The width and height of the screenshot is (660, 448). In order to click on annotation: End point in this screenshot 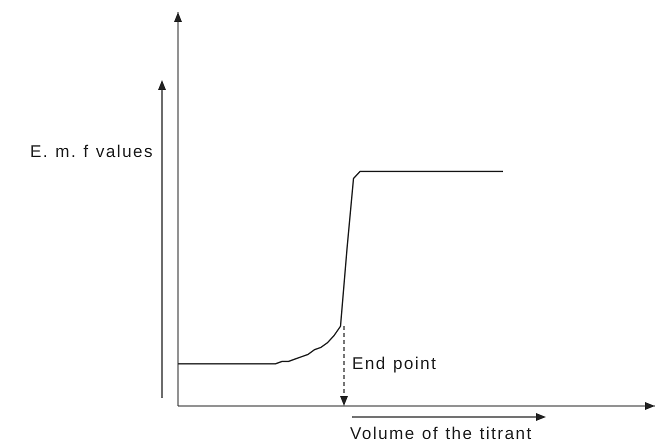, I will do `click(395, 364)`.